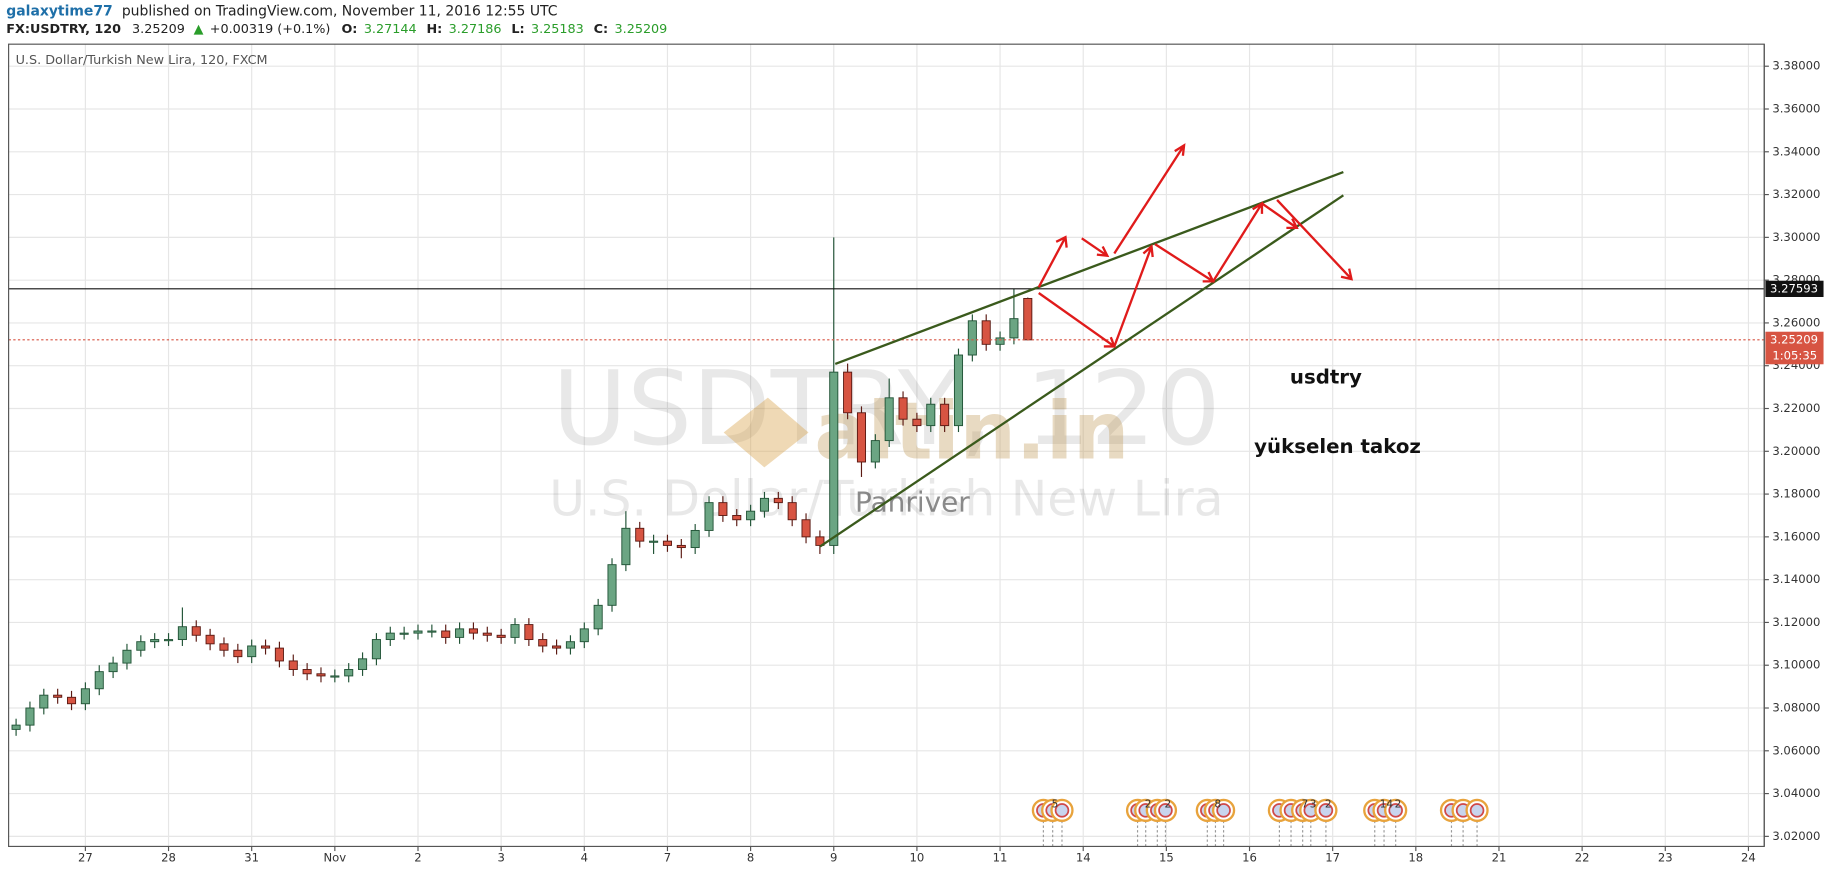  What do you see at coordinates (59, 12) in the screenshot?
I see `author: galaxytime77` at bounding box center [59, 12].